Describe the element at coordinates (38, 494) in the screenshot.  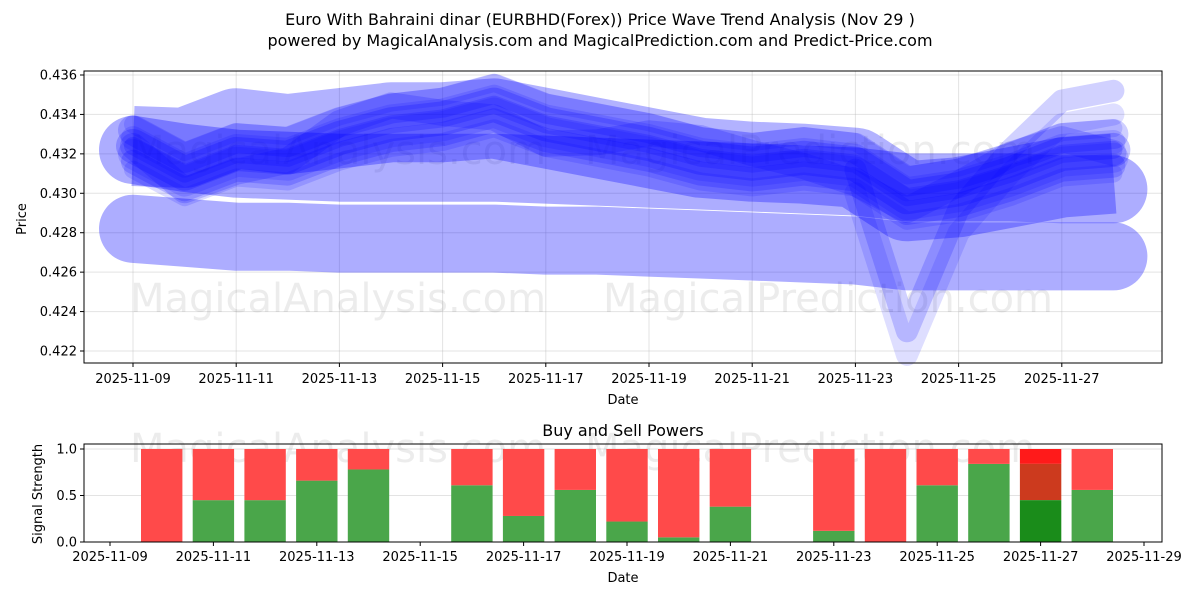
I see `signal-y-label: Signal Strength` at that location.